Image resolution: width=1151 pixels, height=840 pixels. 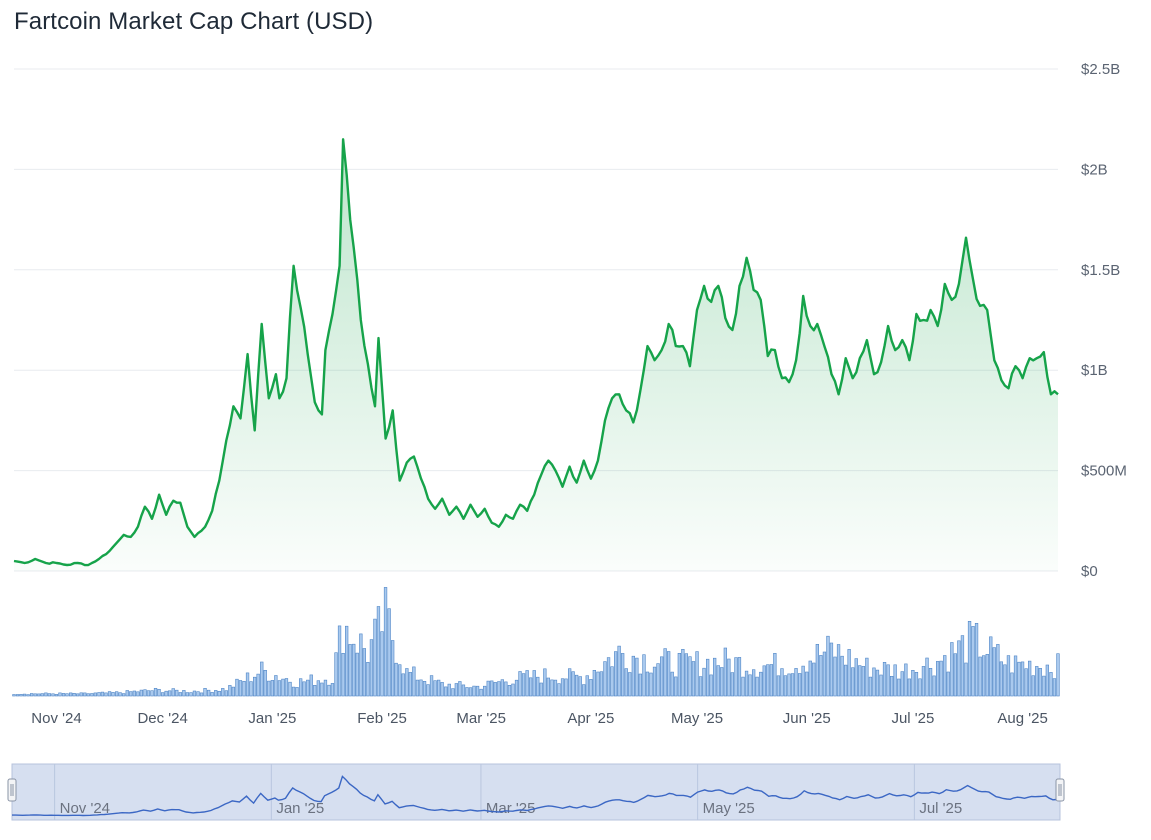 I want to click on x-tick-label: Jul '25, so click(x=912, y=718).